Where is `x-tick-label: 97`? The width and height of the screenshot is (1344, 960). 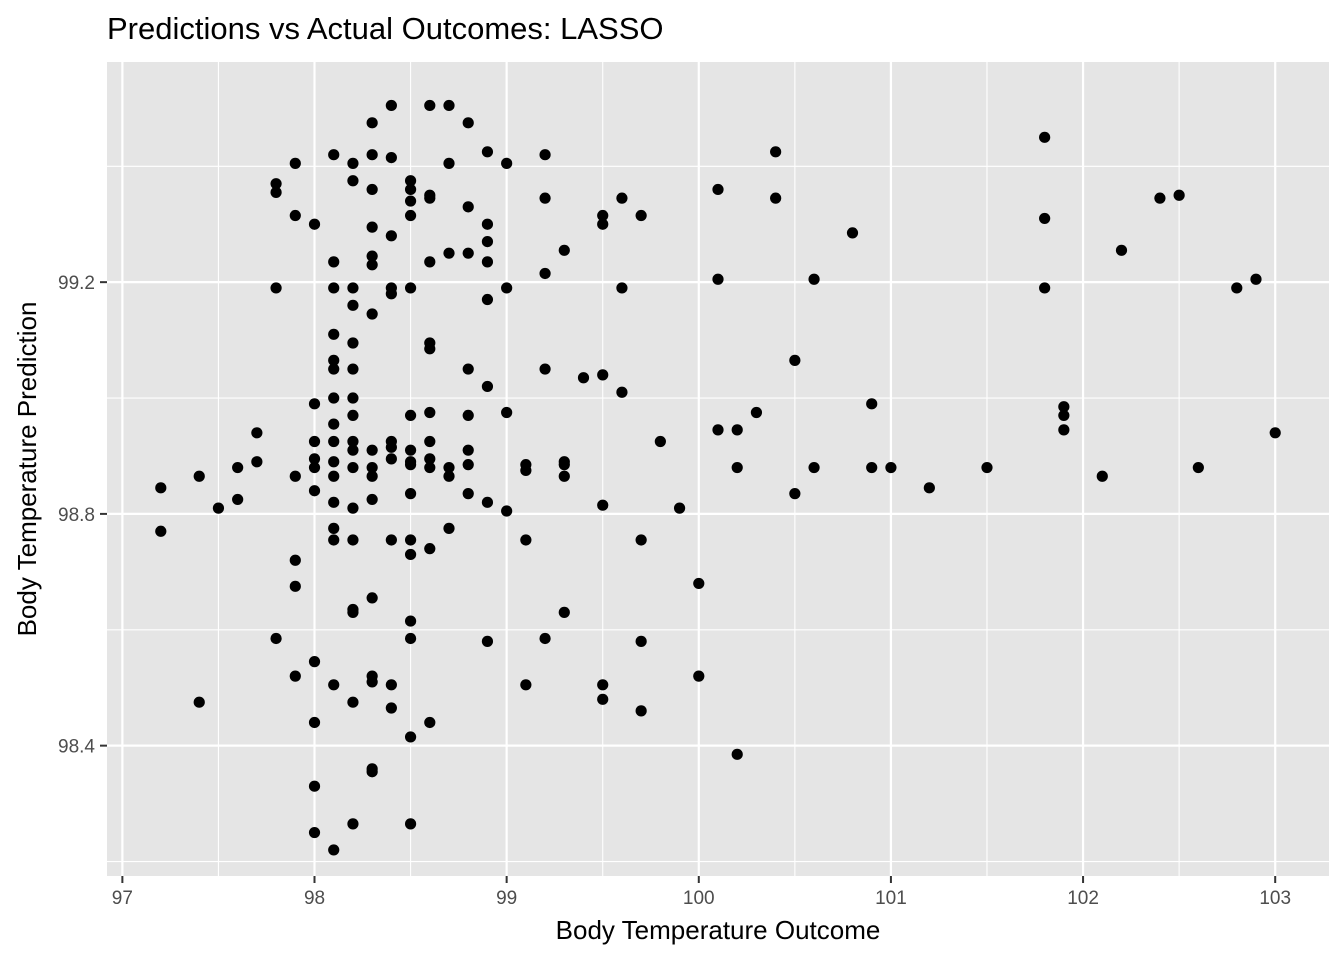 x-tick-label: 97 is located at coordinates (122, 898).